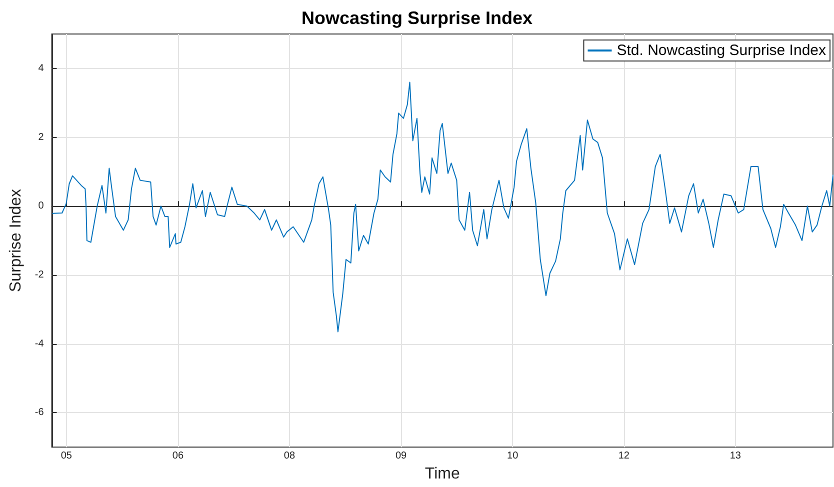  I want to click on x-axis-title: Time, so click(442, 474).